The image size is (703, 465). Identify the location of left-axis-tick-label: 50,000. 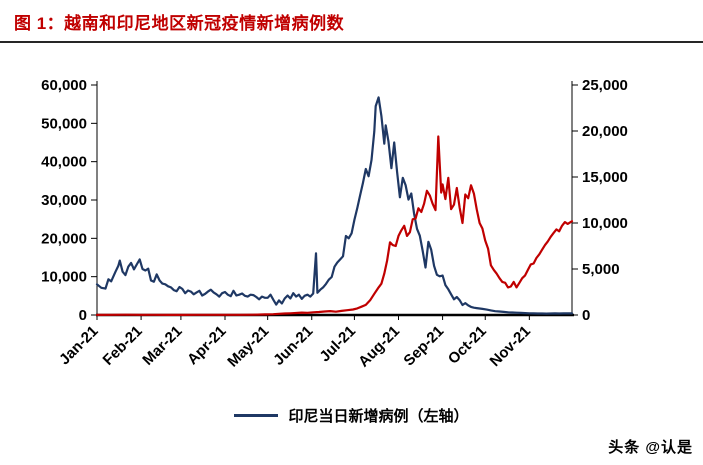
(64, 123).